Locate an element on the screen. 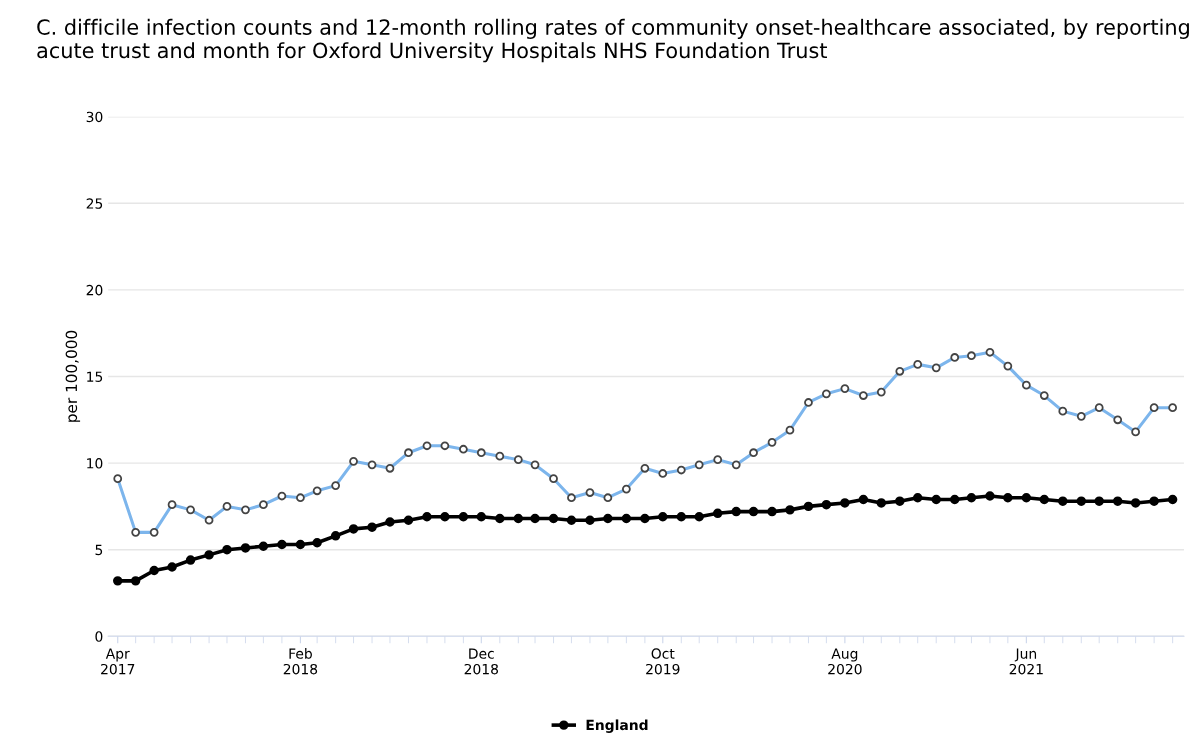 This screenshot has height=753, width=1202. x-tick-label: Dec 2018 is located at coordinates (481, 661).